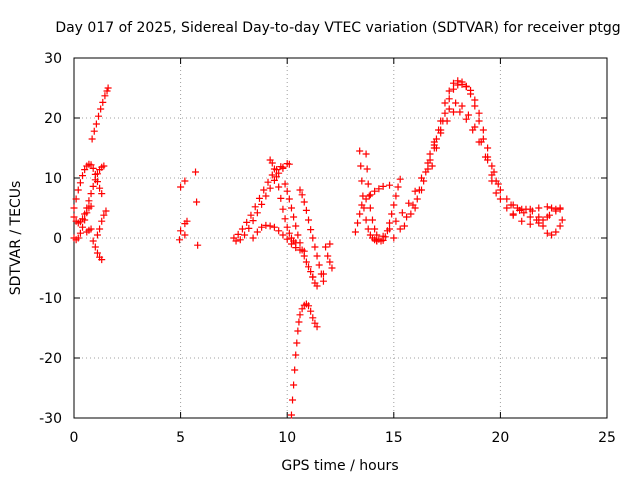  I want to click on y-tick-label: -20, so click(50, 359).